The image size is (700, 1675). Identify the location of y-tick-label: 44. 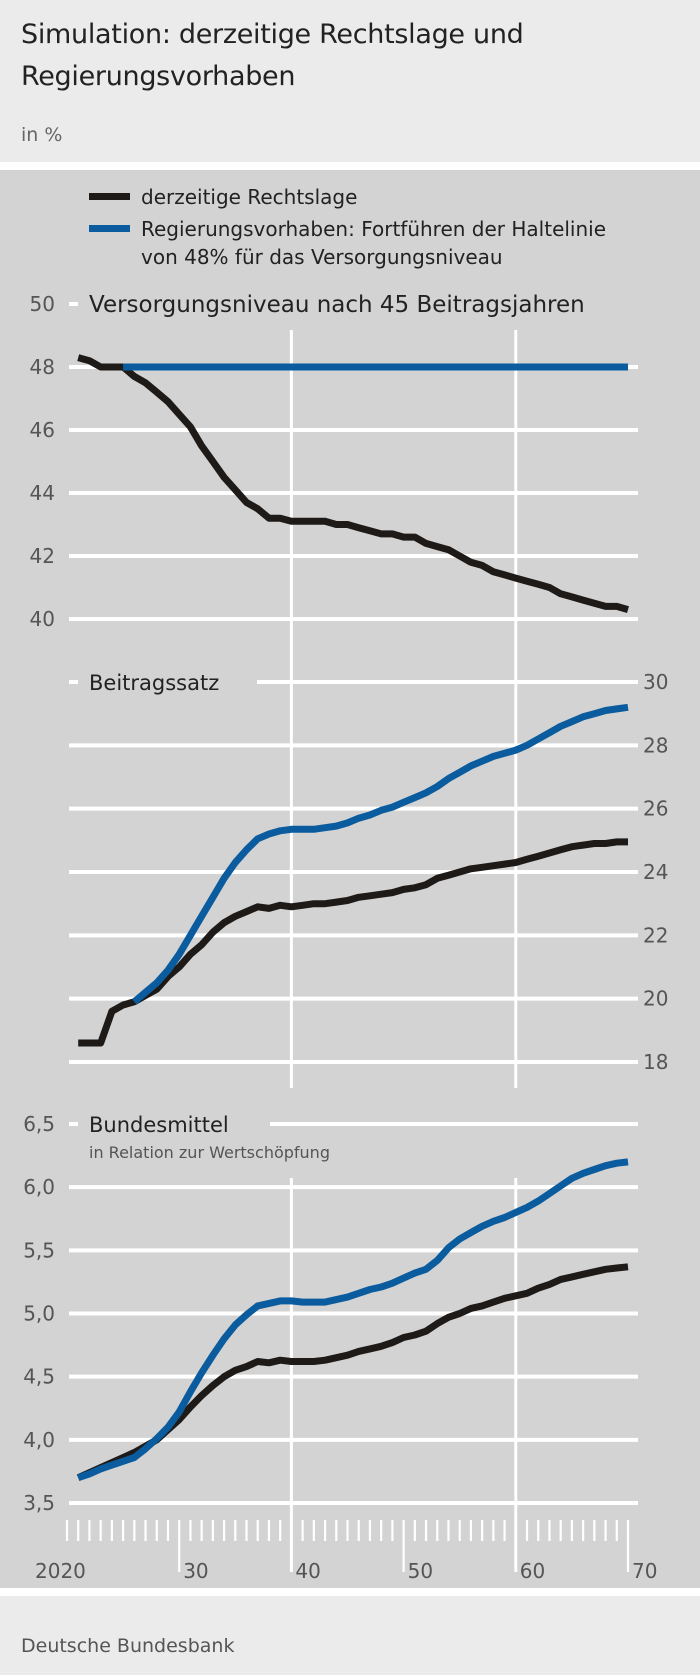
(42, 493).